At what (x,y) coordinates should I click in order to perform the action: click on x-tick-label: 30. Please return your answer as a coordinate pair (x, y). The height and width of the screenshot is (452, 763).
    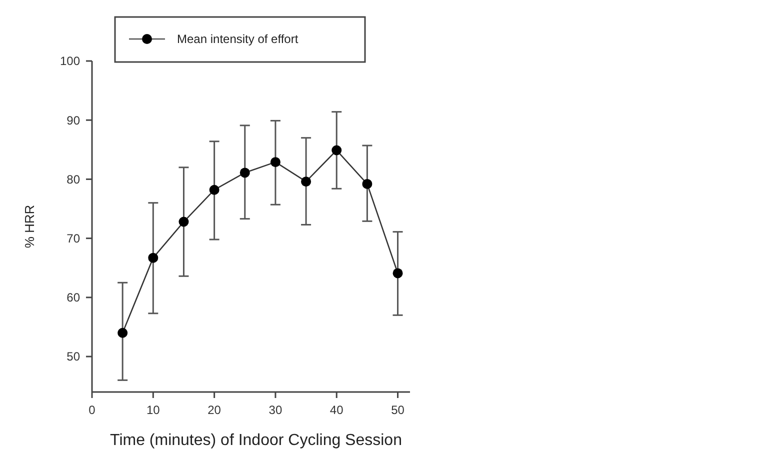
    Looking at the image, I should click on (275, 410).